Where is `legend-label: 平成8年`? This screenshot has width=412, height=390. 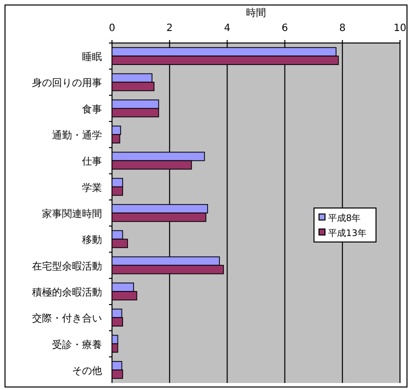 legend-label: 平成8年 is located at coordinates (344, 218).